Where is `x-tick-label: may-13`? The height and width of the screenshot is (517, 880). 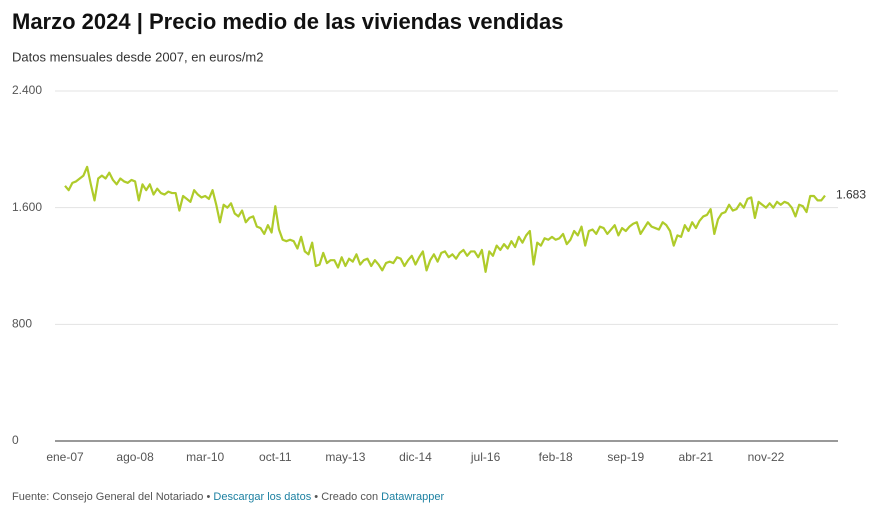 x-tick-label: may-13 is located at coordinates (345, 457).